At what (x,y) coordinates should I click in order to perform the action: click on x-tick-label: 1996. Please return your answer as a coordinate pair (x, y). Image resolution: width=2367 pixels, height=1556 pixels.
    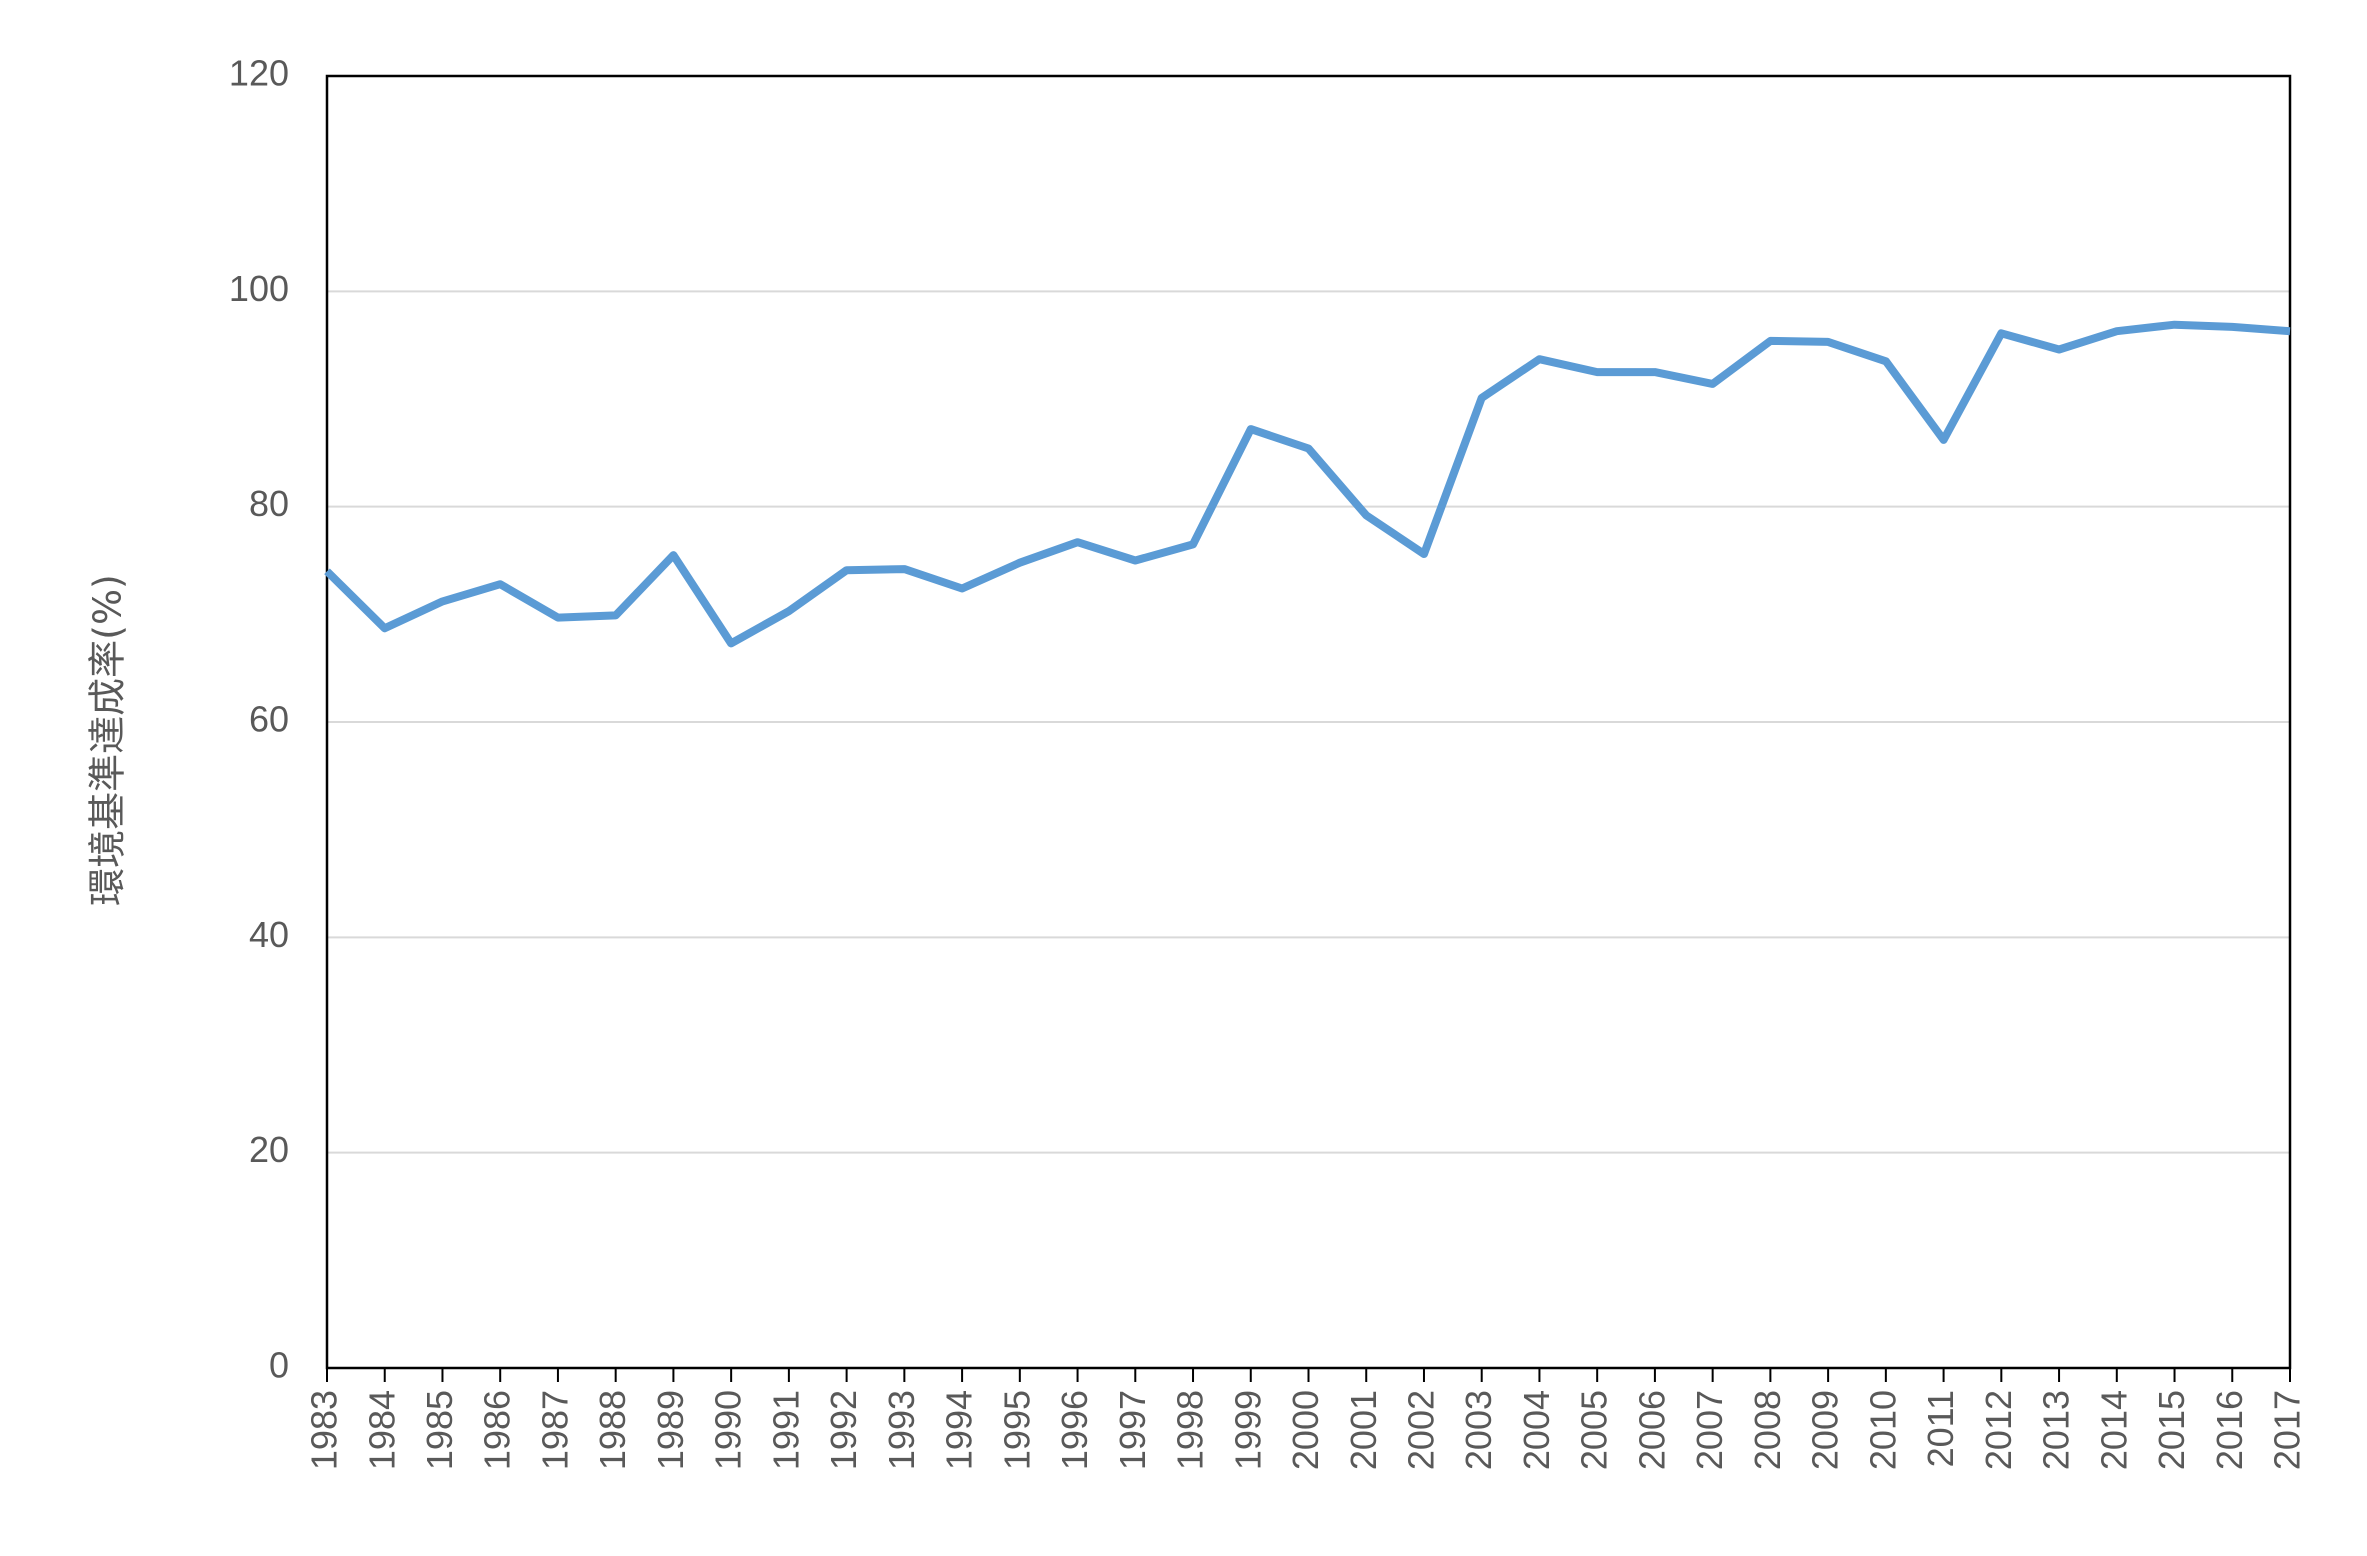
    Looking at the image, I should click on (1074, 1430).